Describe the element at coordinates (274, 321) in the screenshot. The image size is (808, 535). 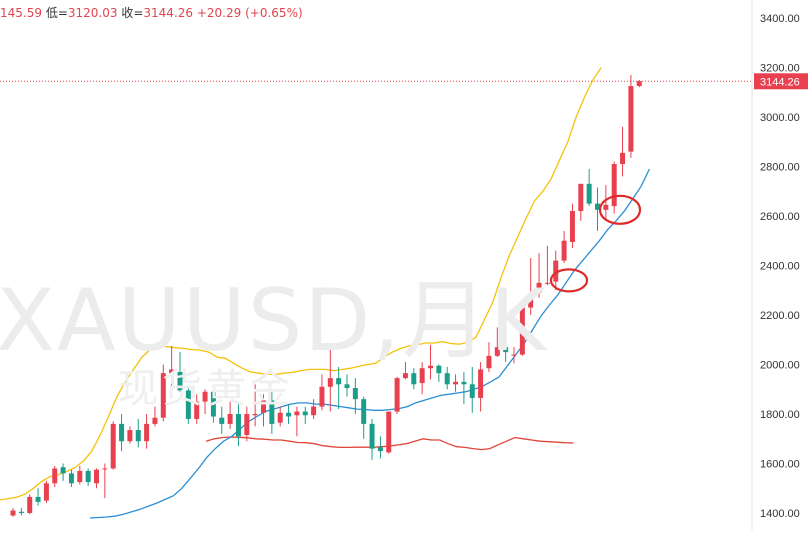
I see `watermark-title: XAUUSD,月K` at that location.